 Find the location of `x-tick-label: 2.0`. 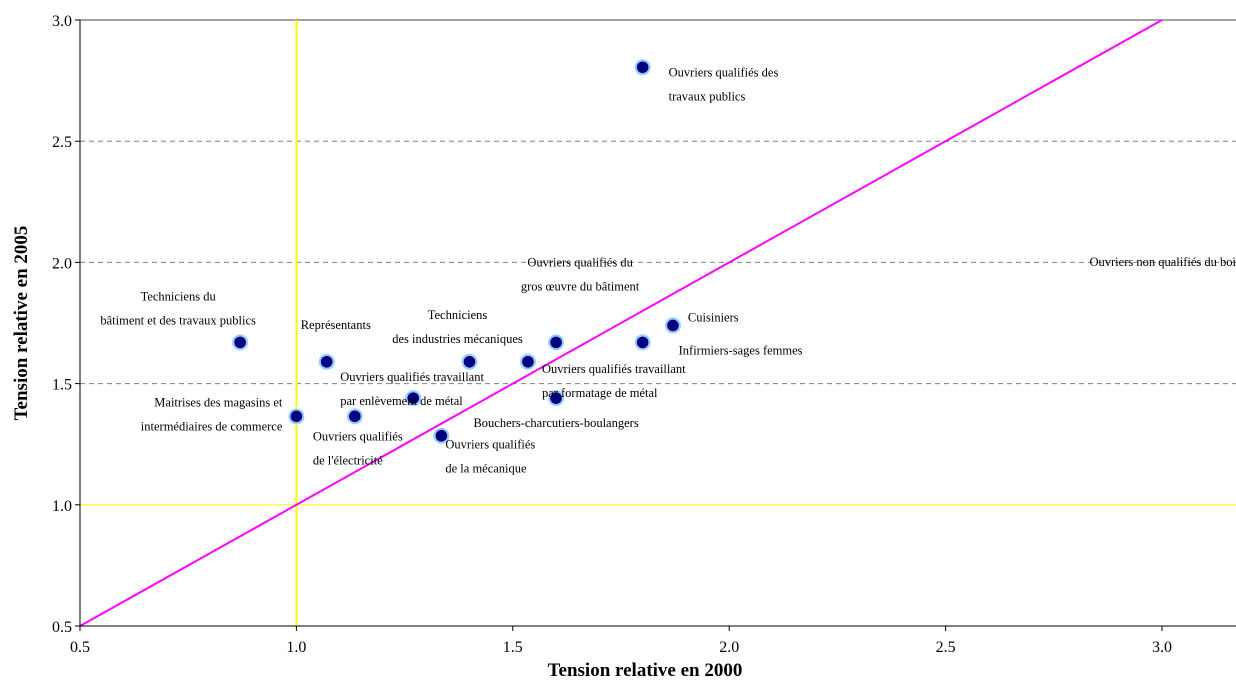

x-tick-label: 2.0 is located at coordinates (729, 647).